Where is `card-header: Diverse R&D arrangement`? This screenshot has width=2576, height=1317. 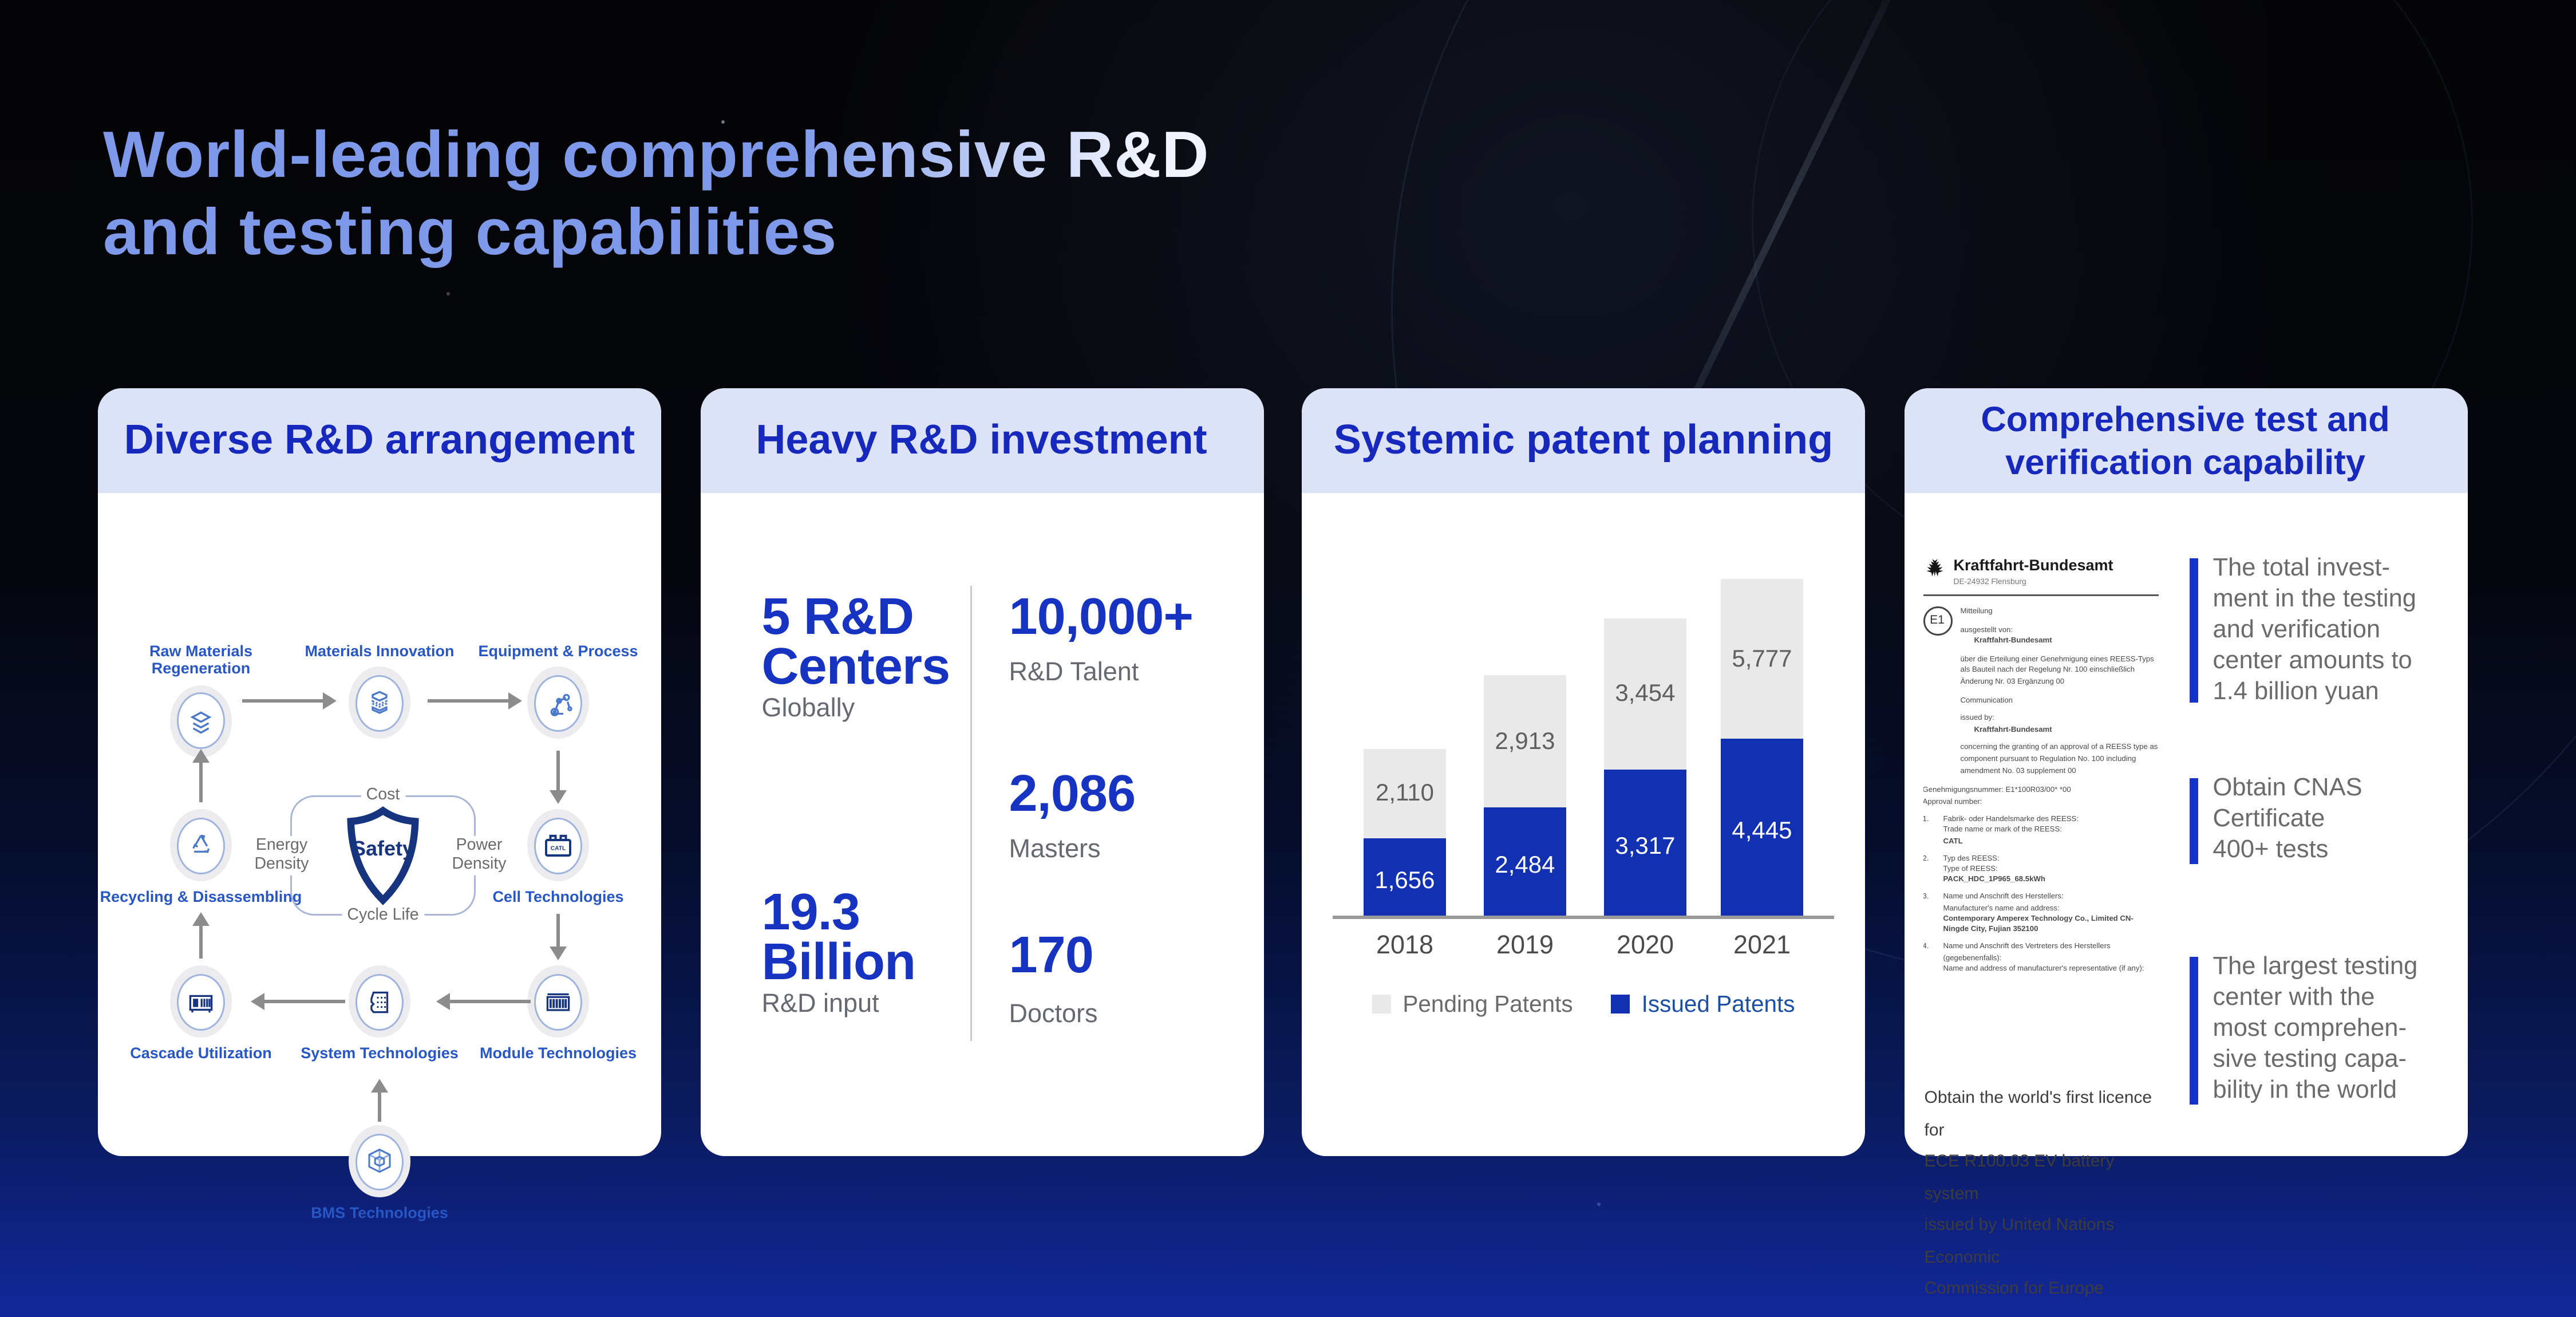 card-header: Diverse R&D arrangement is located at coordinates (379, 440).